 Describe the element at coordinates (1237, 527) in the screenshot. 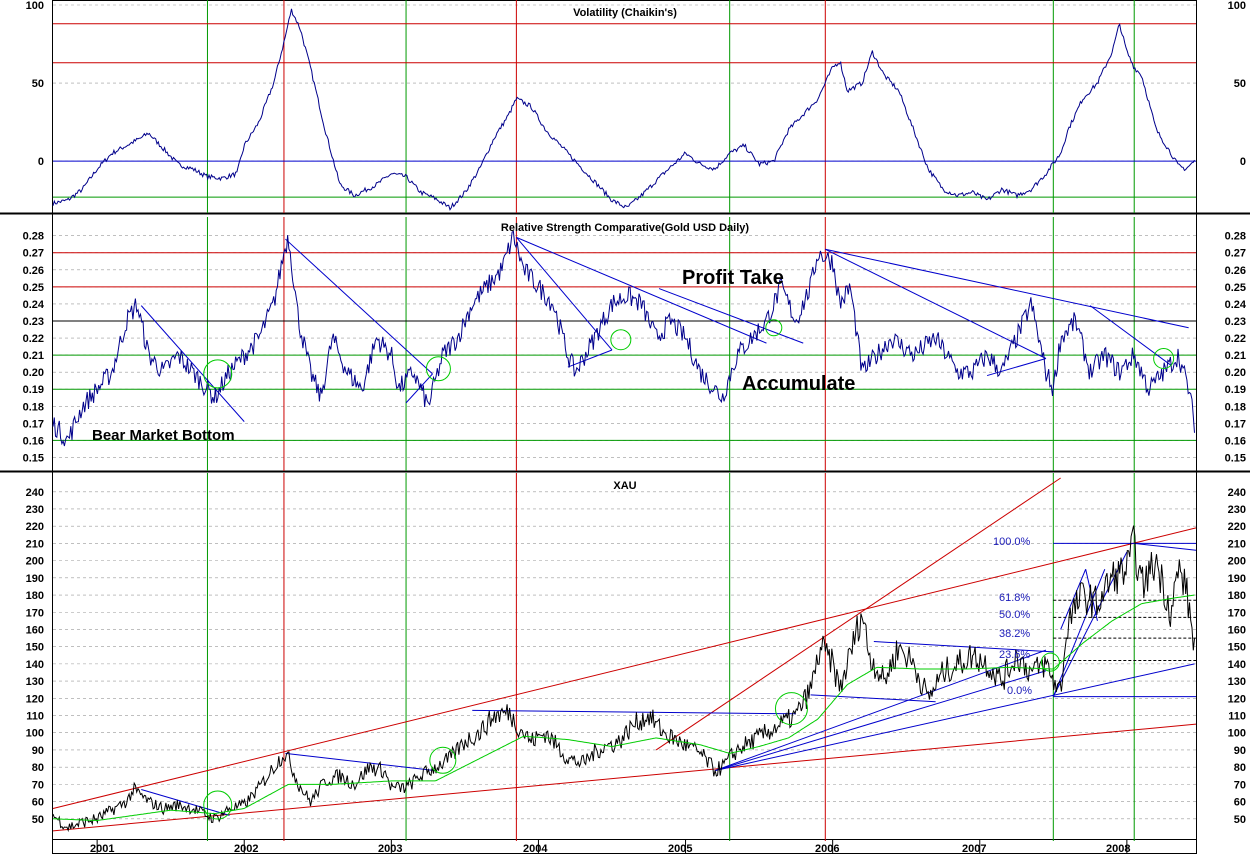

I see `xau-y-tick-right: 220` at that location.